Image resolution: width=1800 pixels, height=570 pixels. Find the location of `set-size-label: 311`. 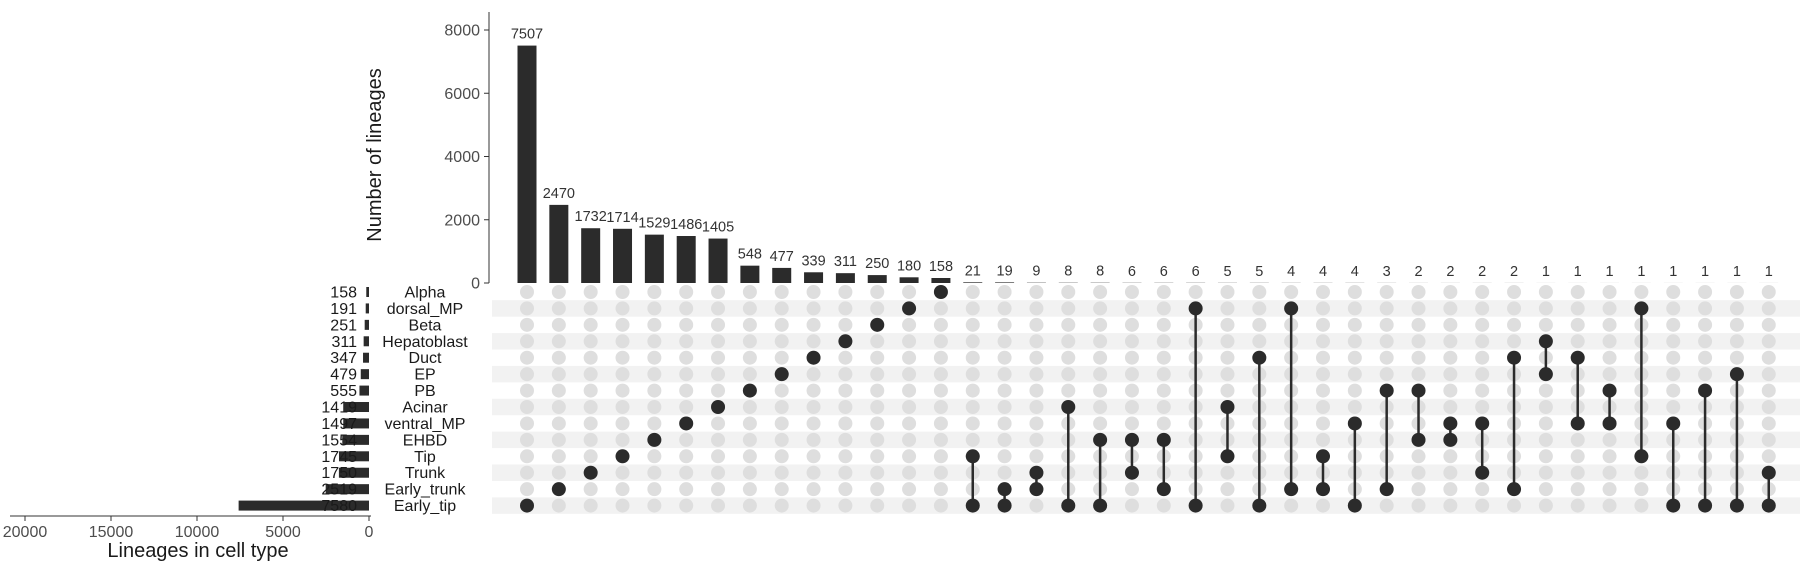

set-size-label: 311 is located at coordinates (344, 342).